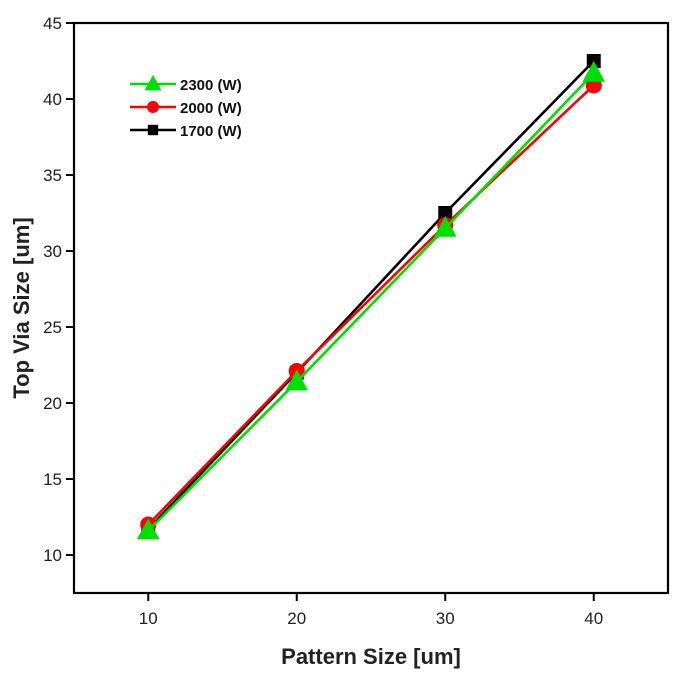  What do you see at coordinates (52, 175) in the screenshot?
I see `y-tick-label: 35` at bounding box center [52, 175].